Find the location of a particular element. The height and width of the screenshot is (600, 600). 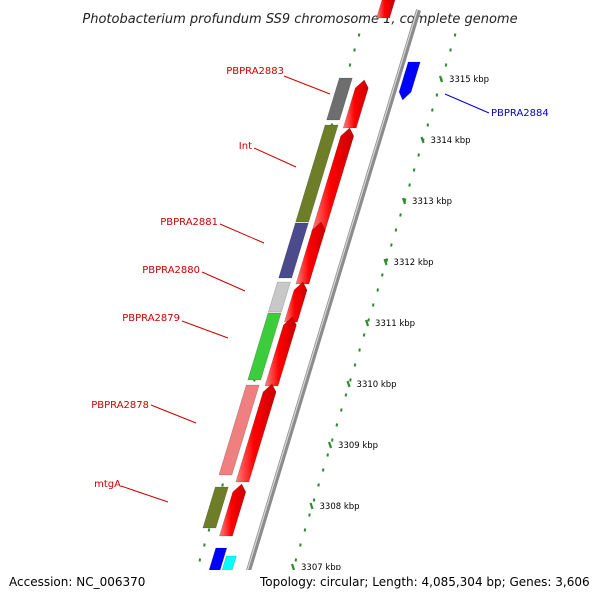

reverse-gene-arrow is located at coordinates (409, 81).